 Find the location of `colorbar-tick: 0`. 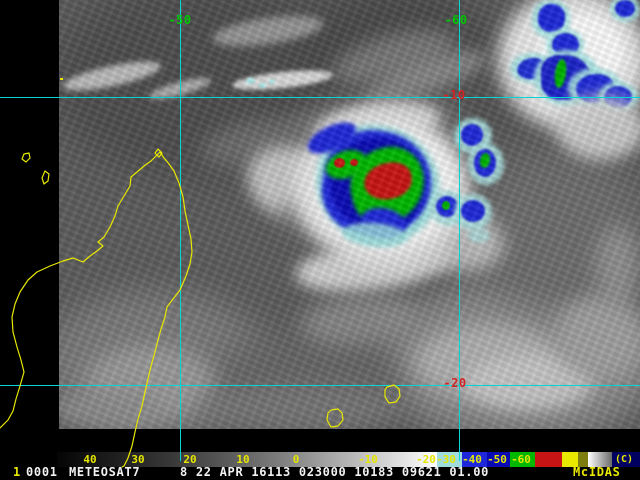

colorbar-tick: 0 is located at coordinates (296, 459).